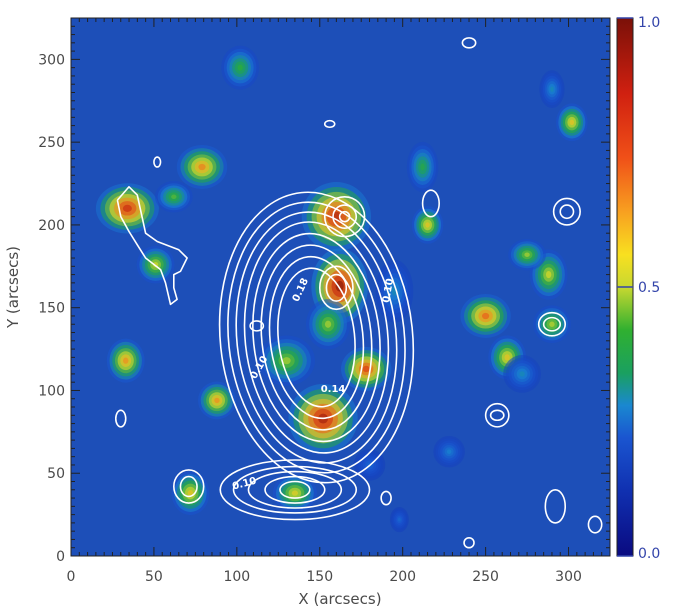 This screenshot has width=679, height=613. I want to click on x-tick-label: 300, so click(568, 577).